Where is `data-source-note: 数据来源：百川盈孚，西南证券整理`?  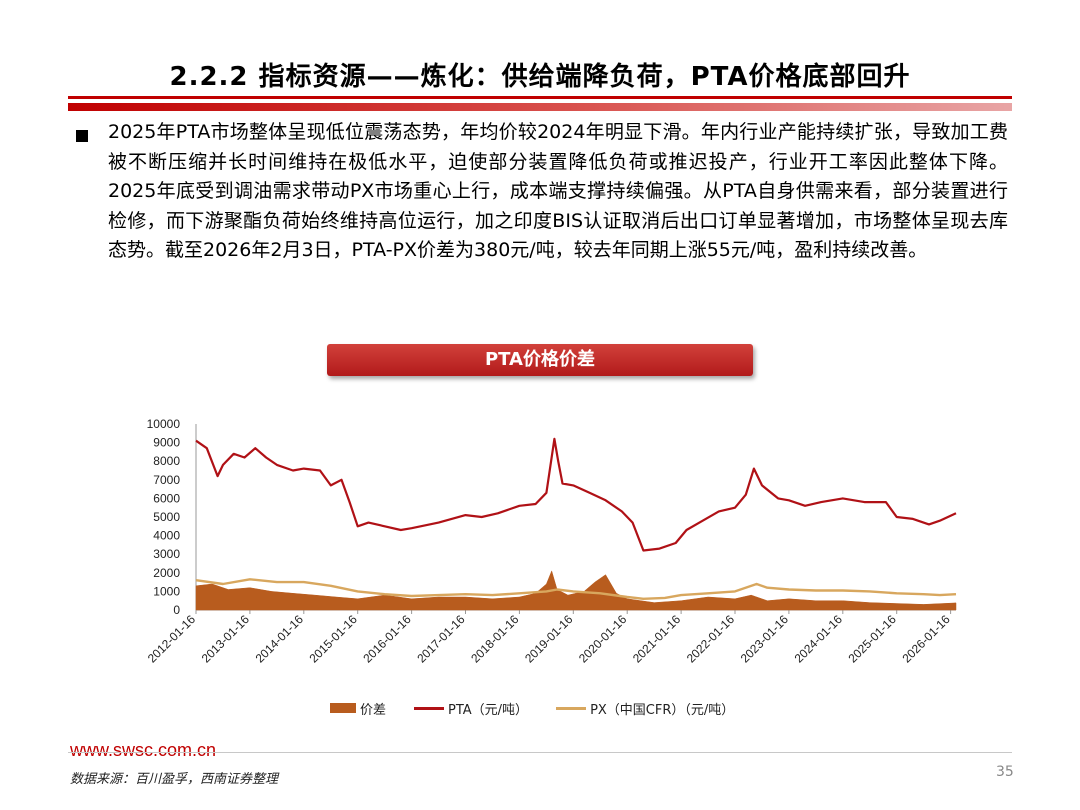 data-source-note: 数据来源：百川盈孚，西南证券整理 is located at coordinates (174, 779).